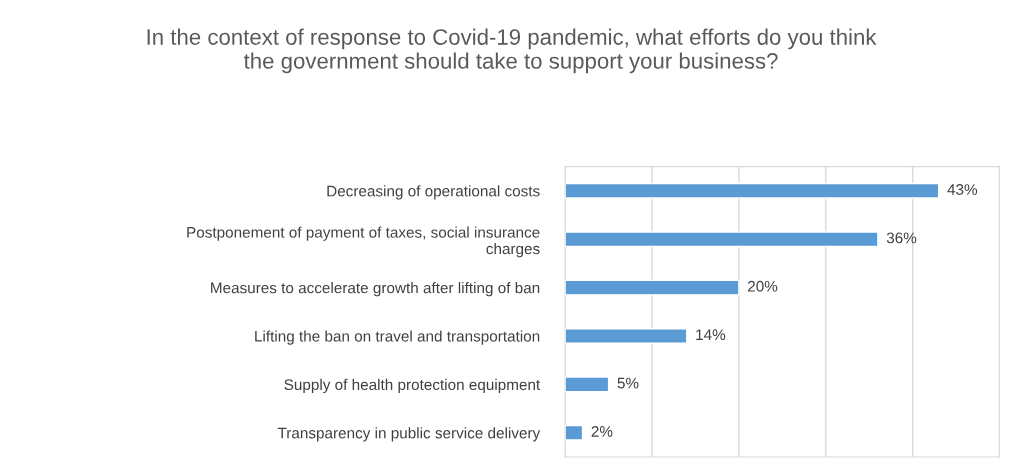  Describe the element at coordinates (711, 335) in the screenshot. I see `data-label: 14%` at that location.